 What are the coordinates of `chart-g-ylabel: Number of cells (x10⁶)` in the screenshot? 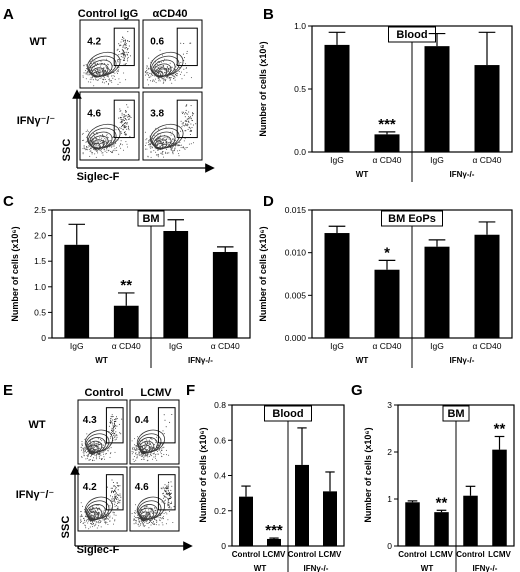 It's located at (368, 474).